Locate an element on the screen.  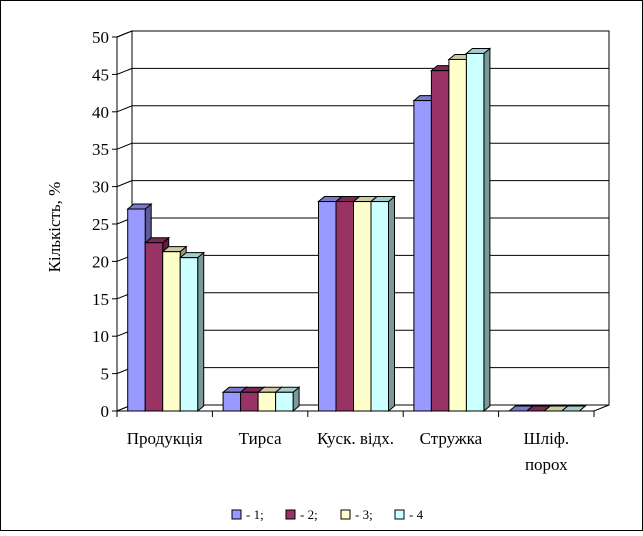
legend-item: - 2; is located at coordinates (301, 514).